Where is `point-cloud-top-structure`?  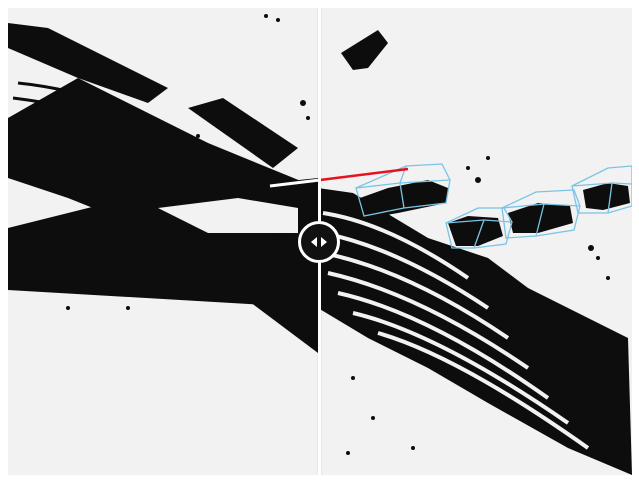 point-cloud-top-structure is located at coordinates (88, 63).